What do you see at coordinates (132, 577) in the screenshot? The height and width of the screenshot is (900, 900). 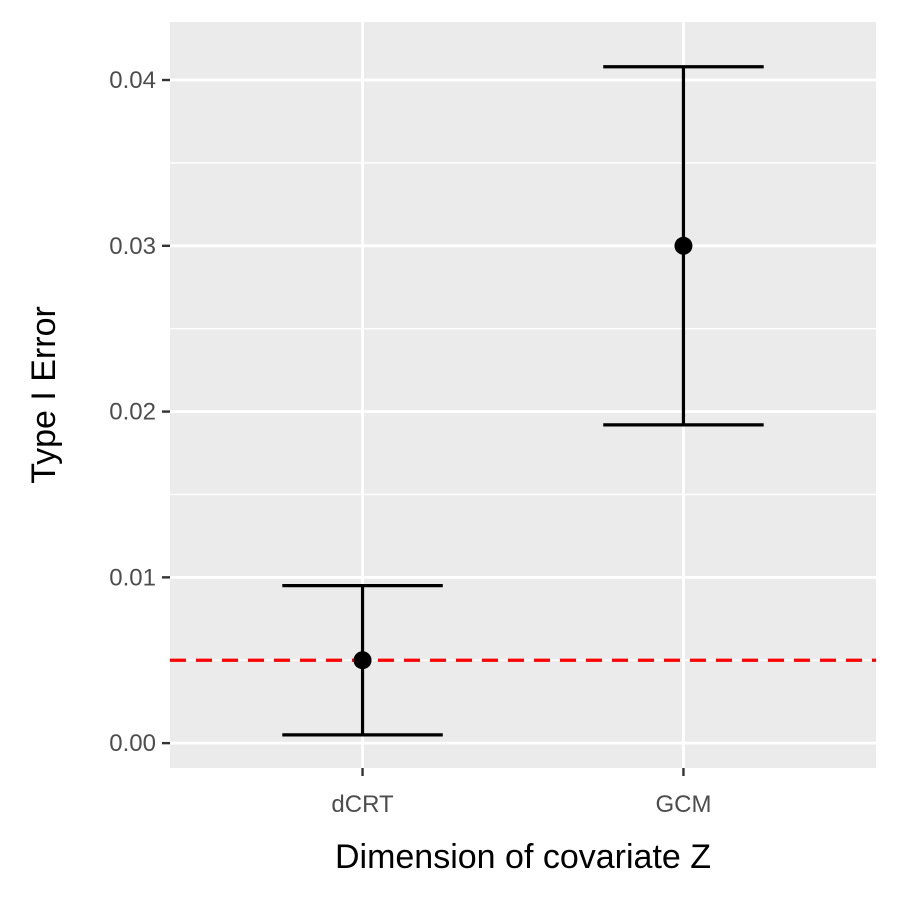 I see `y-tick-label: 0.01` at bounding box center [132, 577].